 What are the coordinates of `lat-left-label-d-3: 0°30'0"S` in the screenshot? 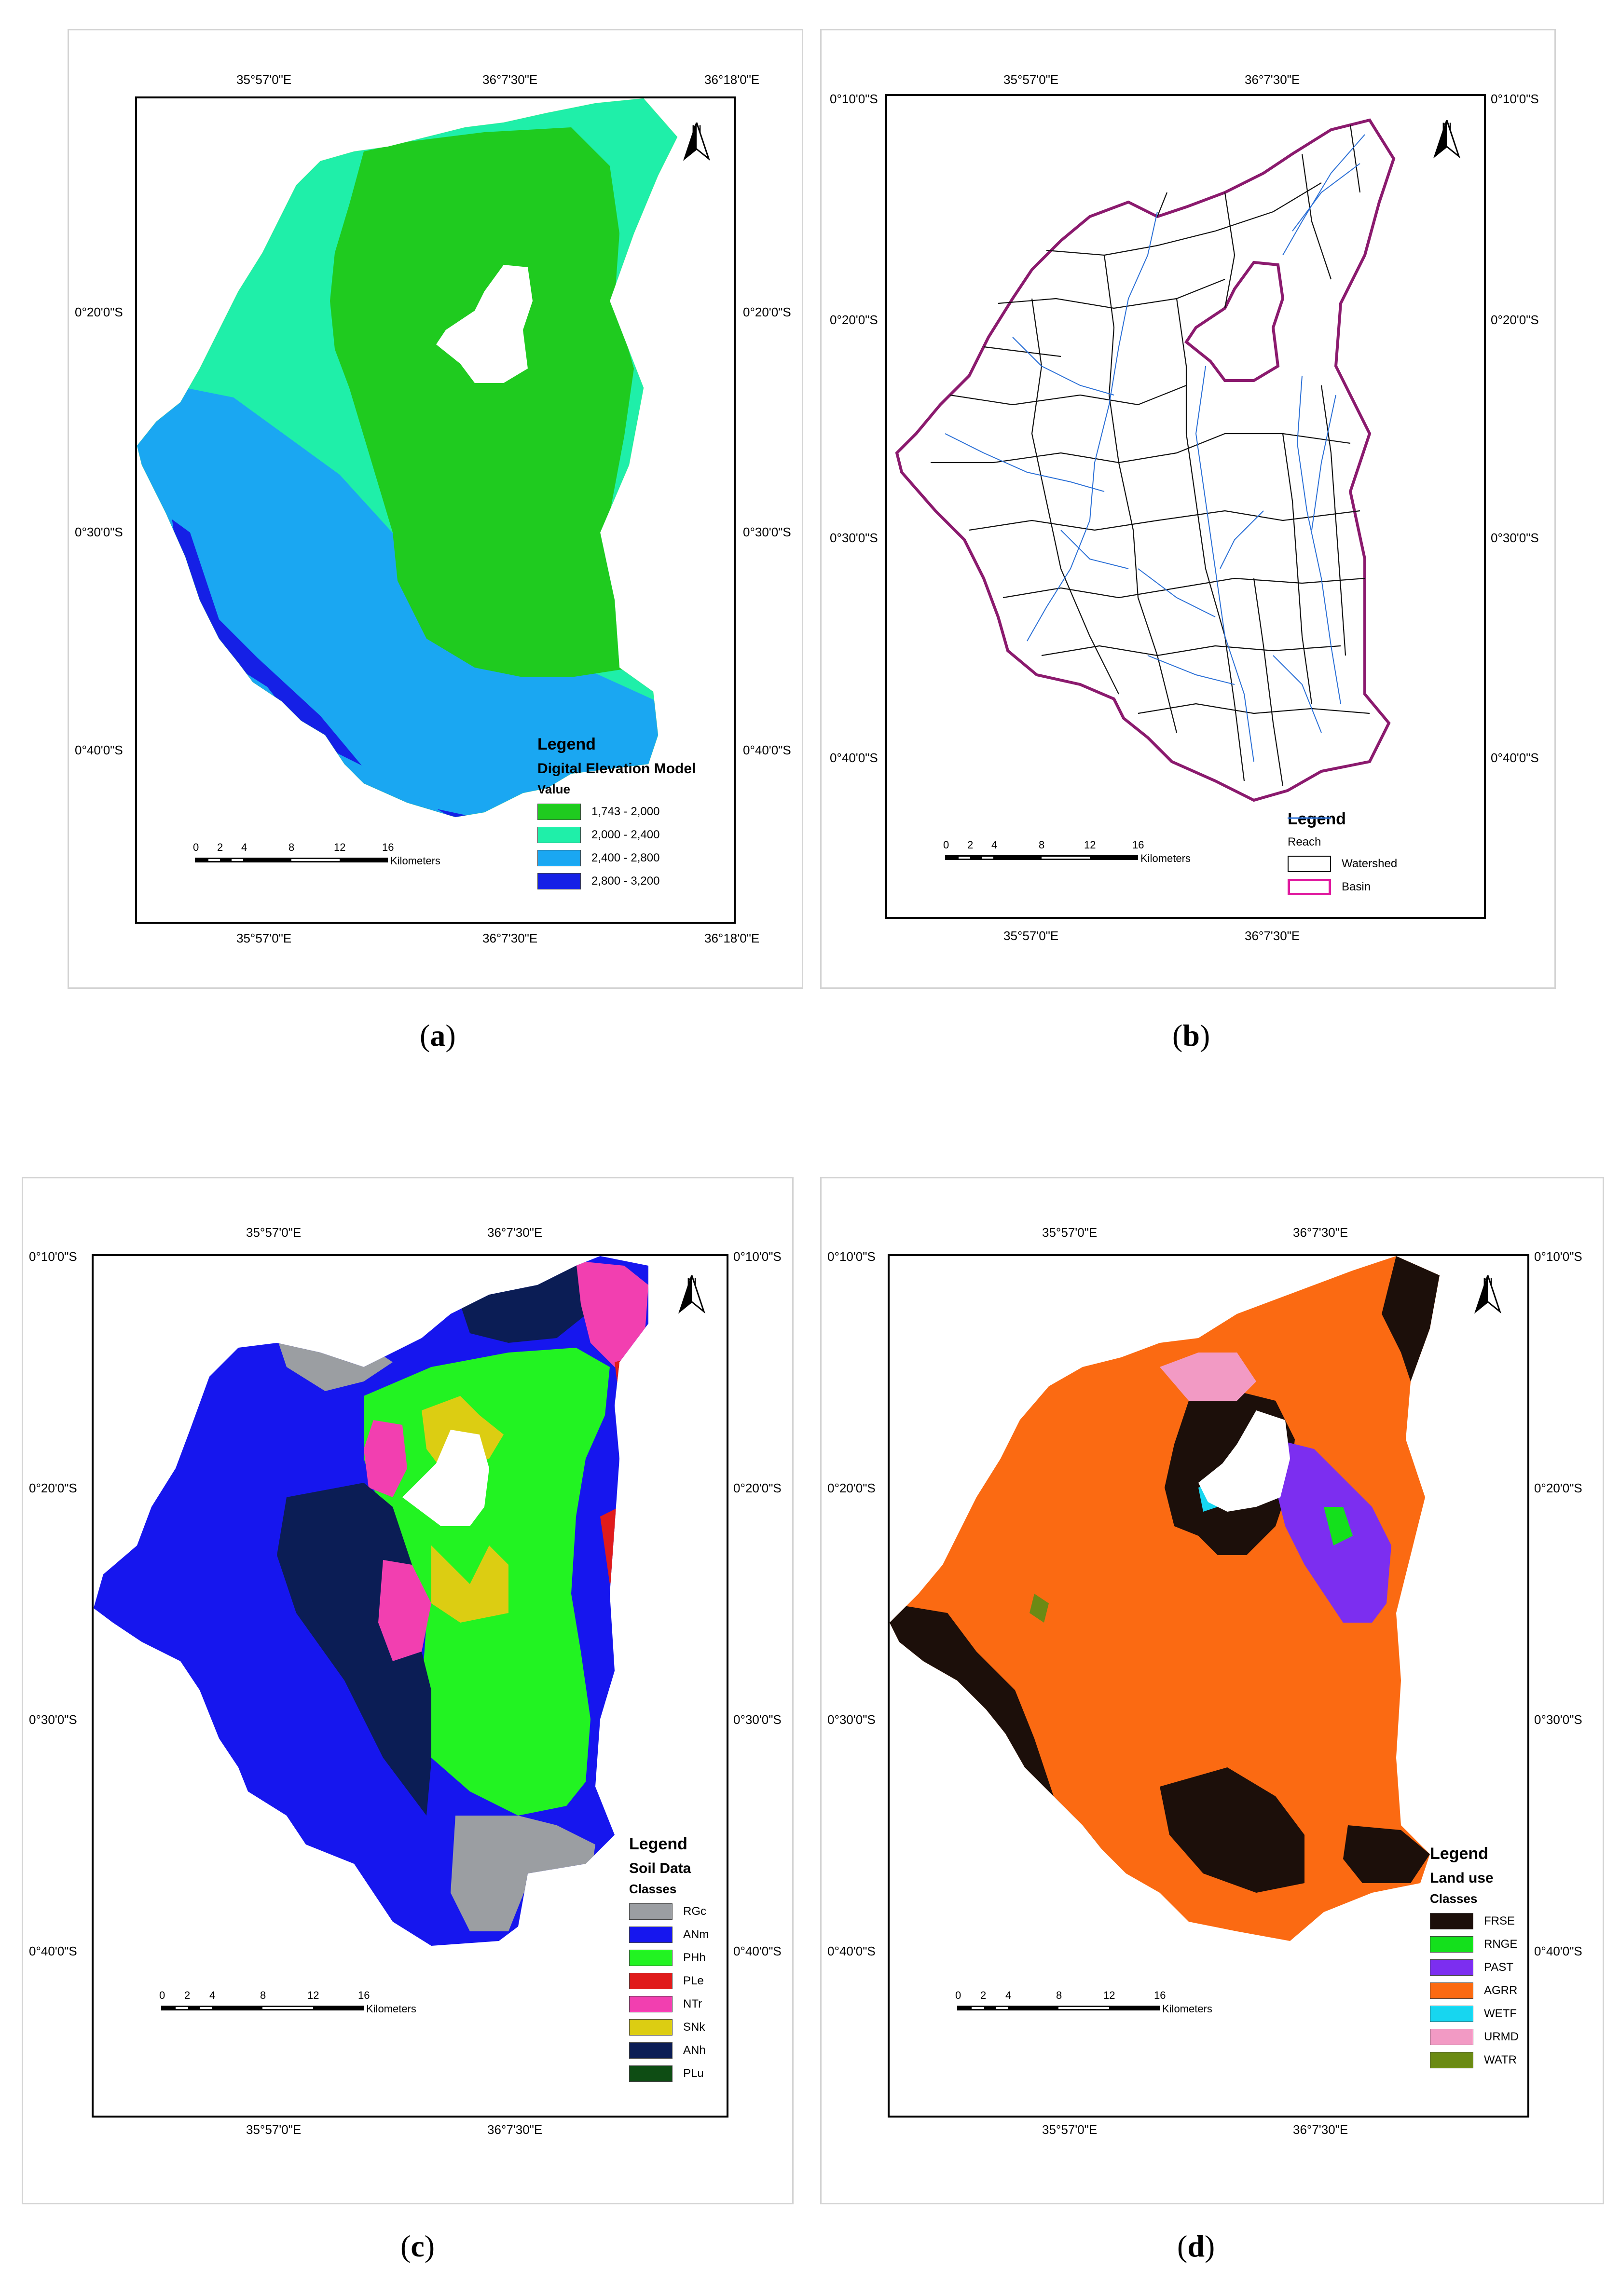 It's located at (851, 1719).